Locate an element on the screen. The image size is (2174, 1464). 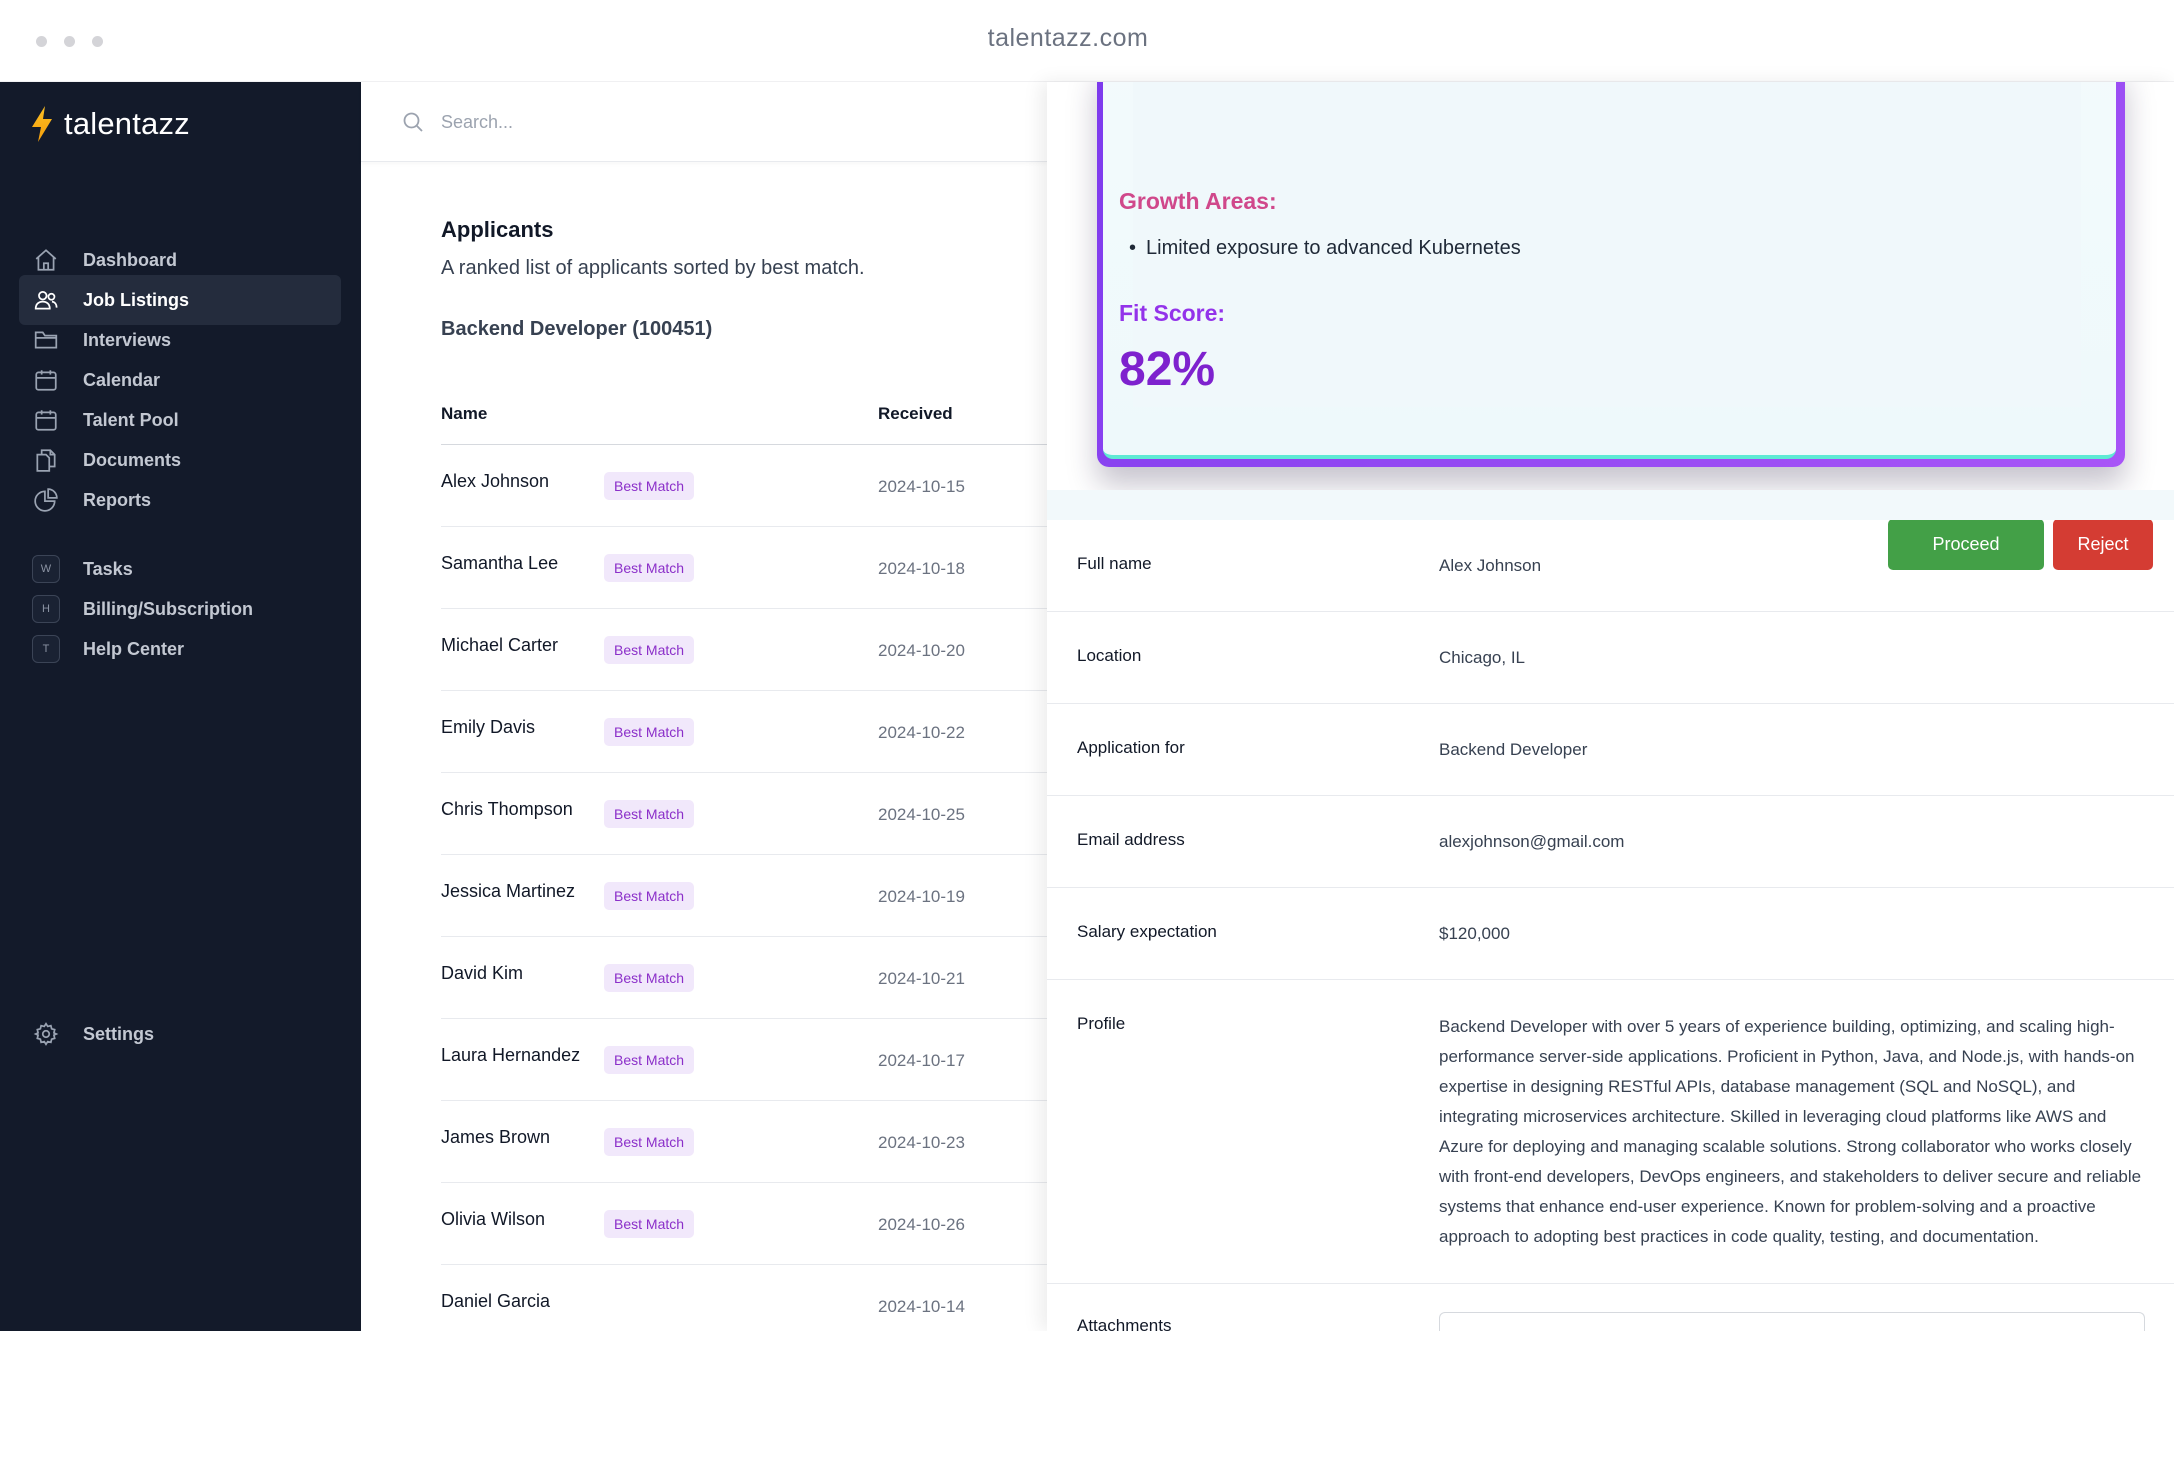
search-bar is located at coordinates (704, 122).